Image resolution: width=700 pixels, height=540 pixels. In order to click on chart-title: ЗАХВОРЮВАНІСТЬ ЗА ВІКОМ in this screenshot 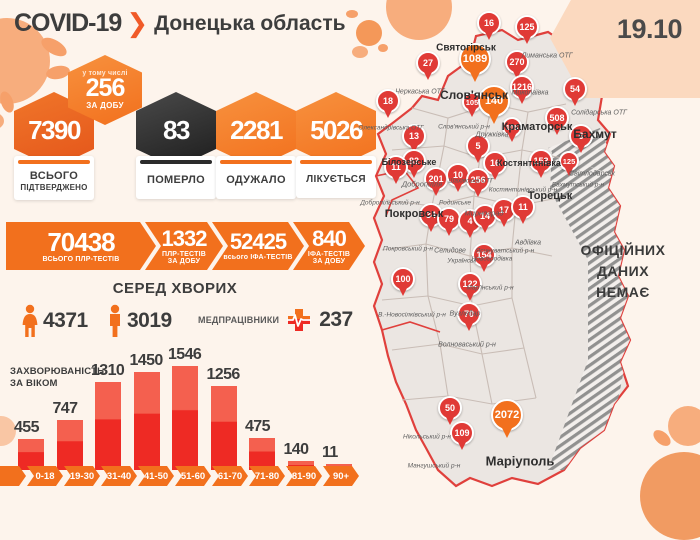, I will do `click(57, 378)`.